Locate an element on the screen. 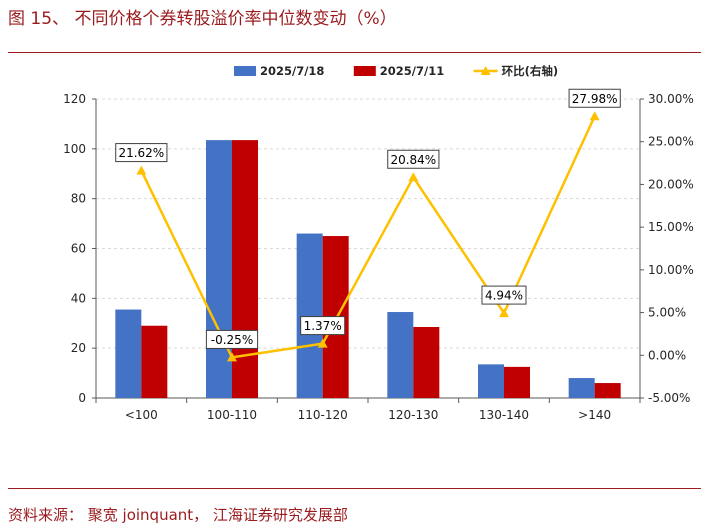 The width and height of the screenshot is (709, 530). y-right-tick-label: 20.00% is located at coordinates (671, 184).